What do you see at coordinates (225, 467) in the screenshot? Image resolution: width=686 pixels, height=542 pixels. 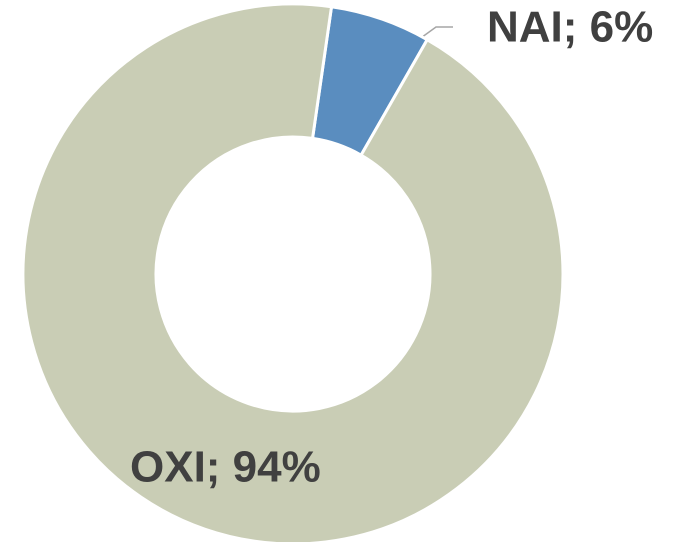 I see `data-label: OXI; 94%` at bounding box center [225, 467].